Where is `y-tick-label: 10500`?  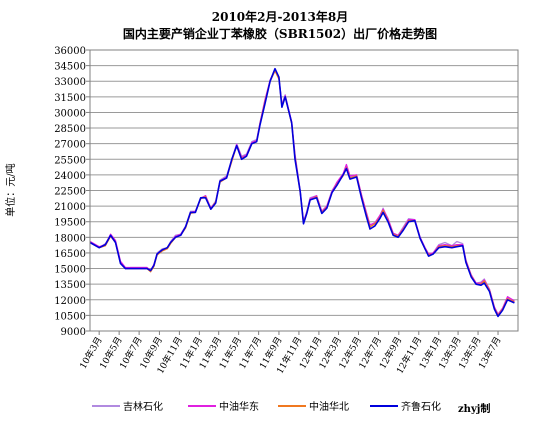 y-tick-label: 10500 is located at coordinates (70, 316).